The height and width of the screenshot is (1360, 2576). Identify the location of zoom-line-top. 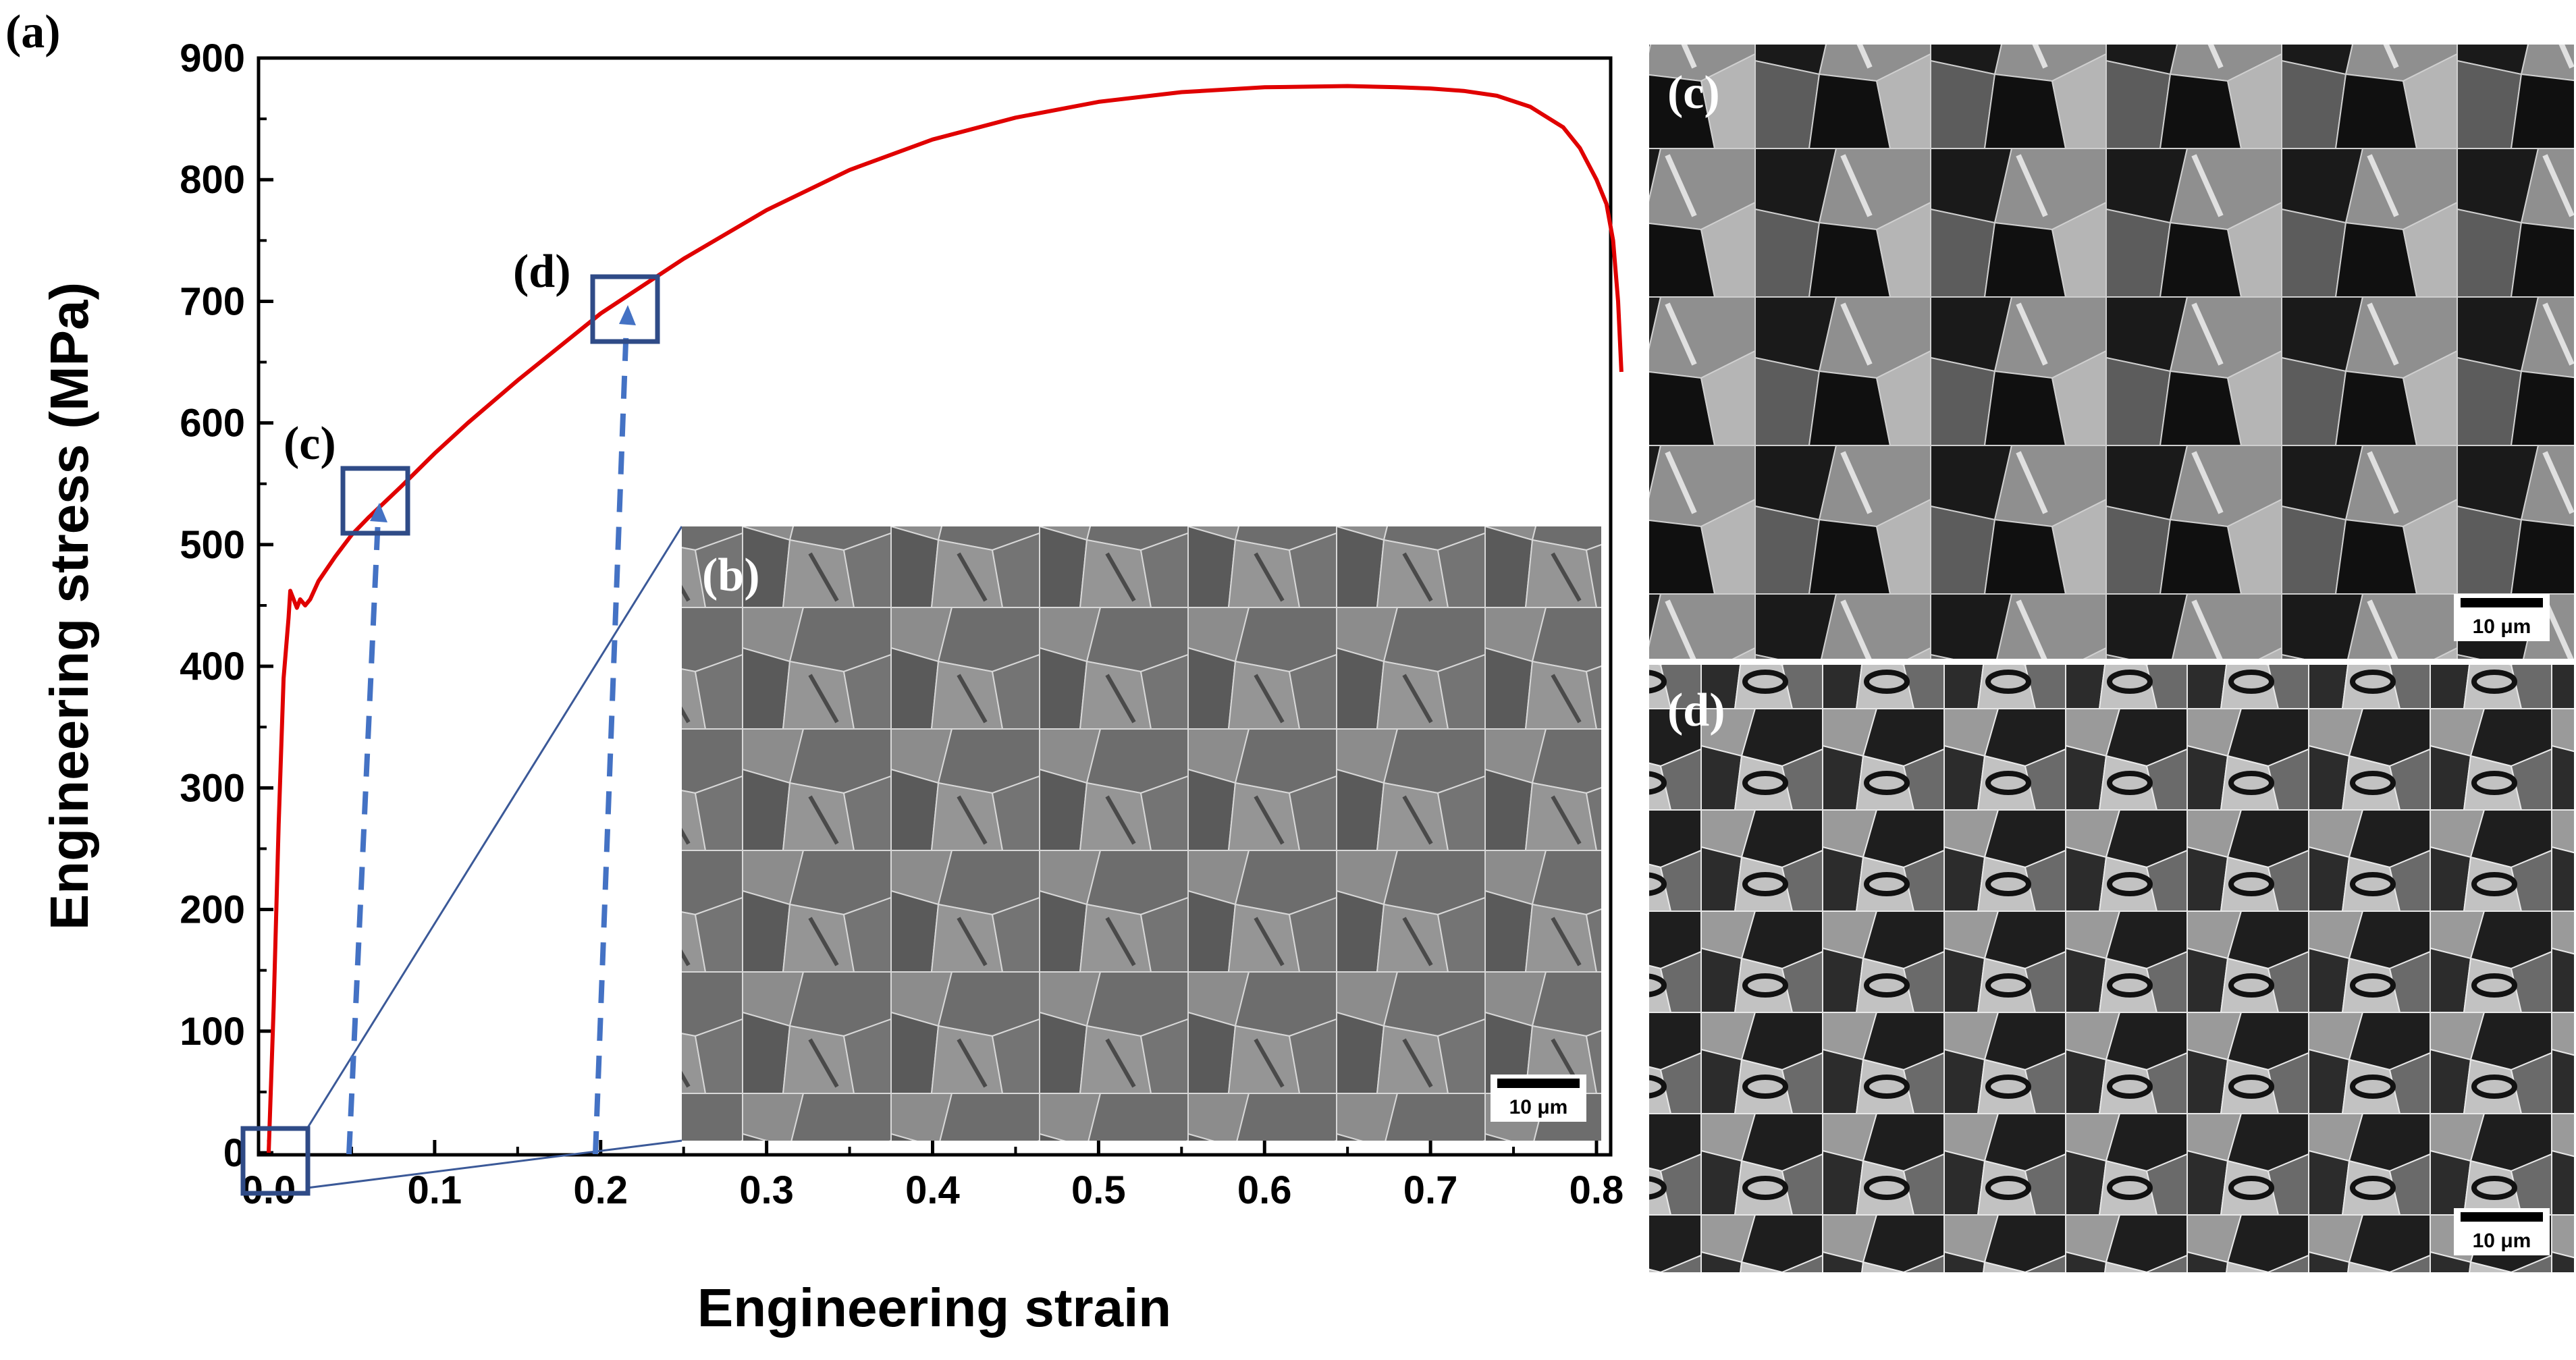
(495, 828).